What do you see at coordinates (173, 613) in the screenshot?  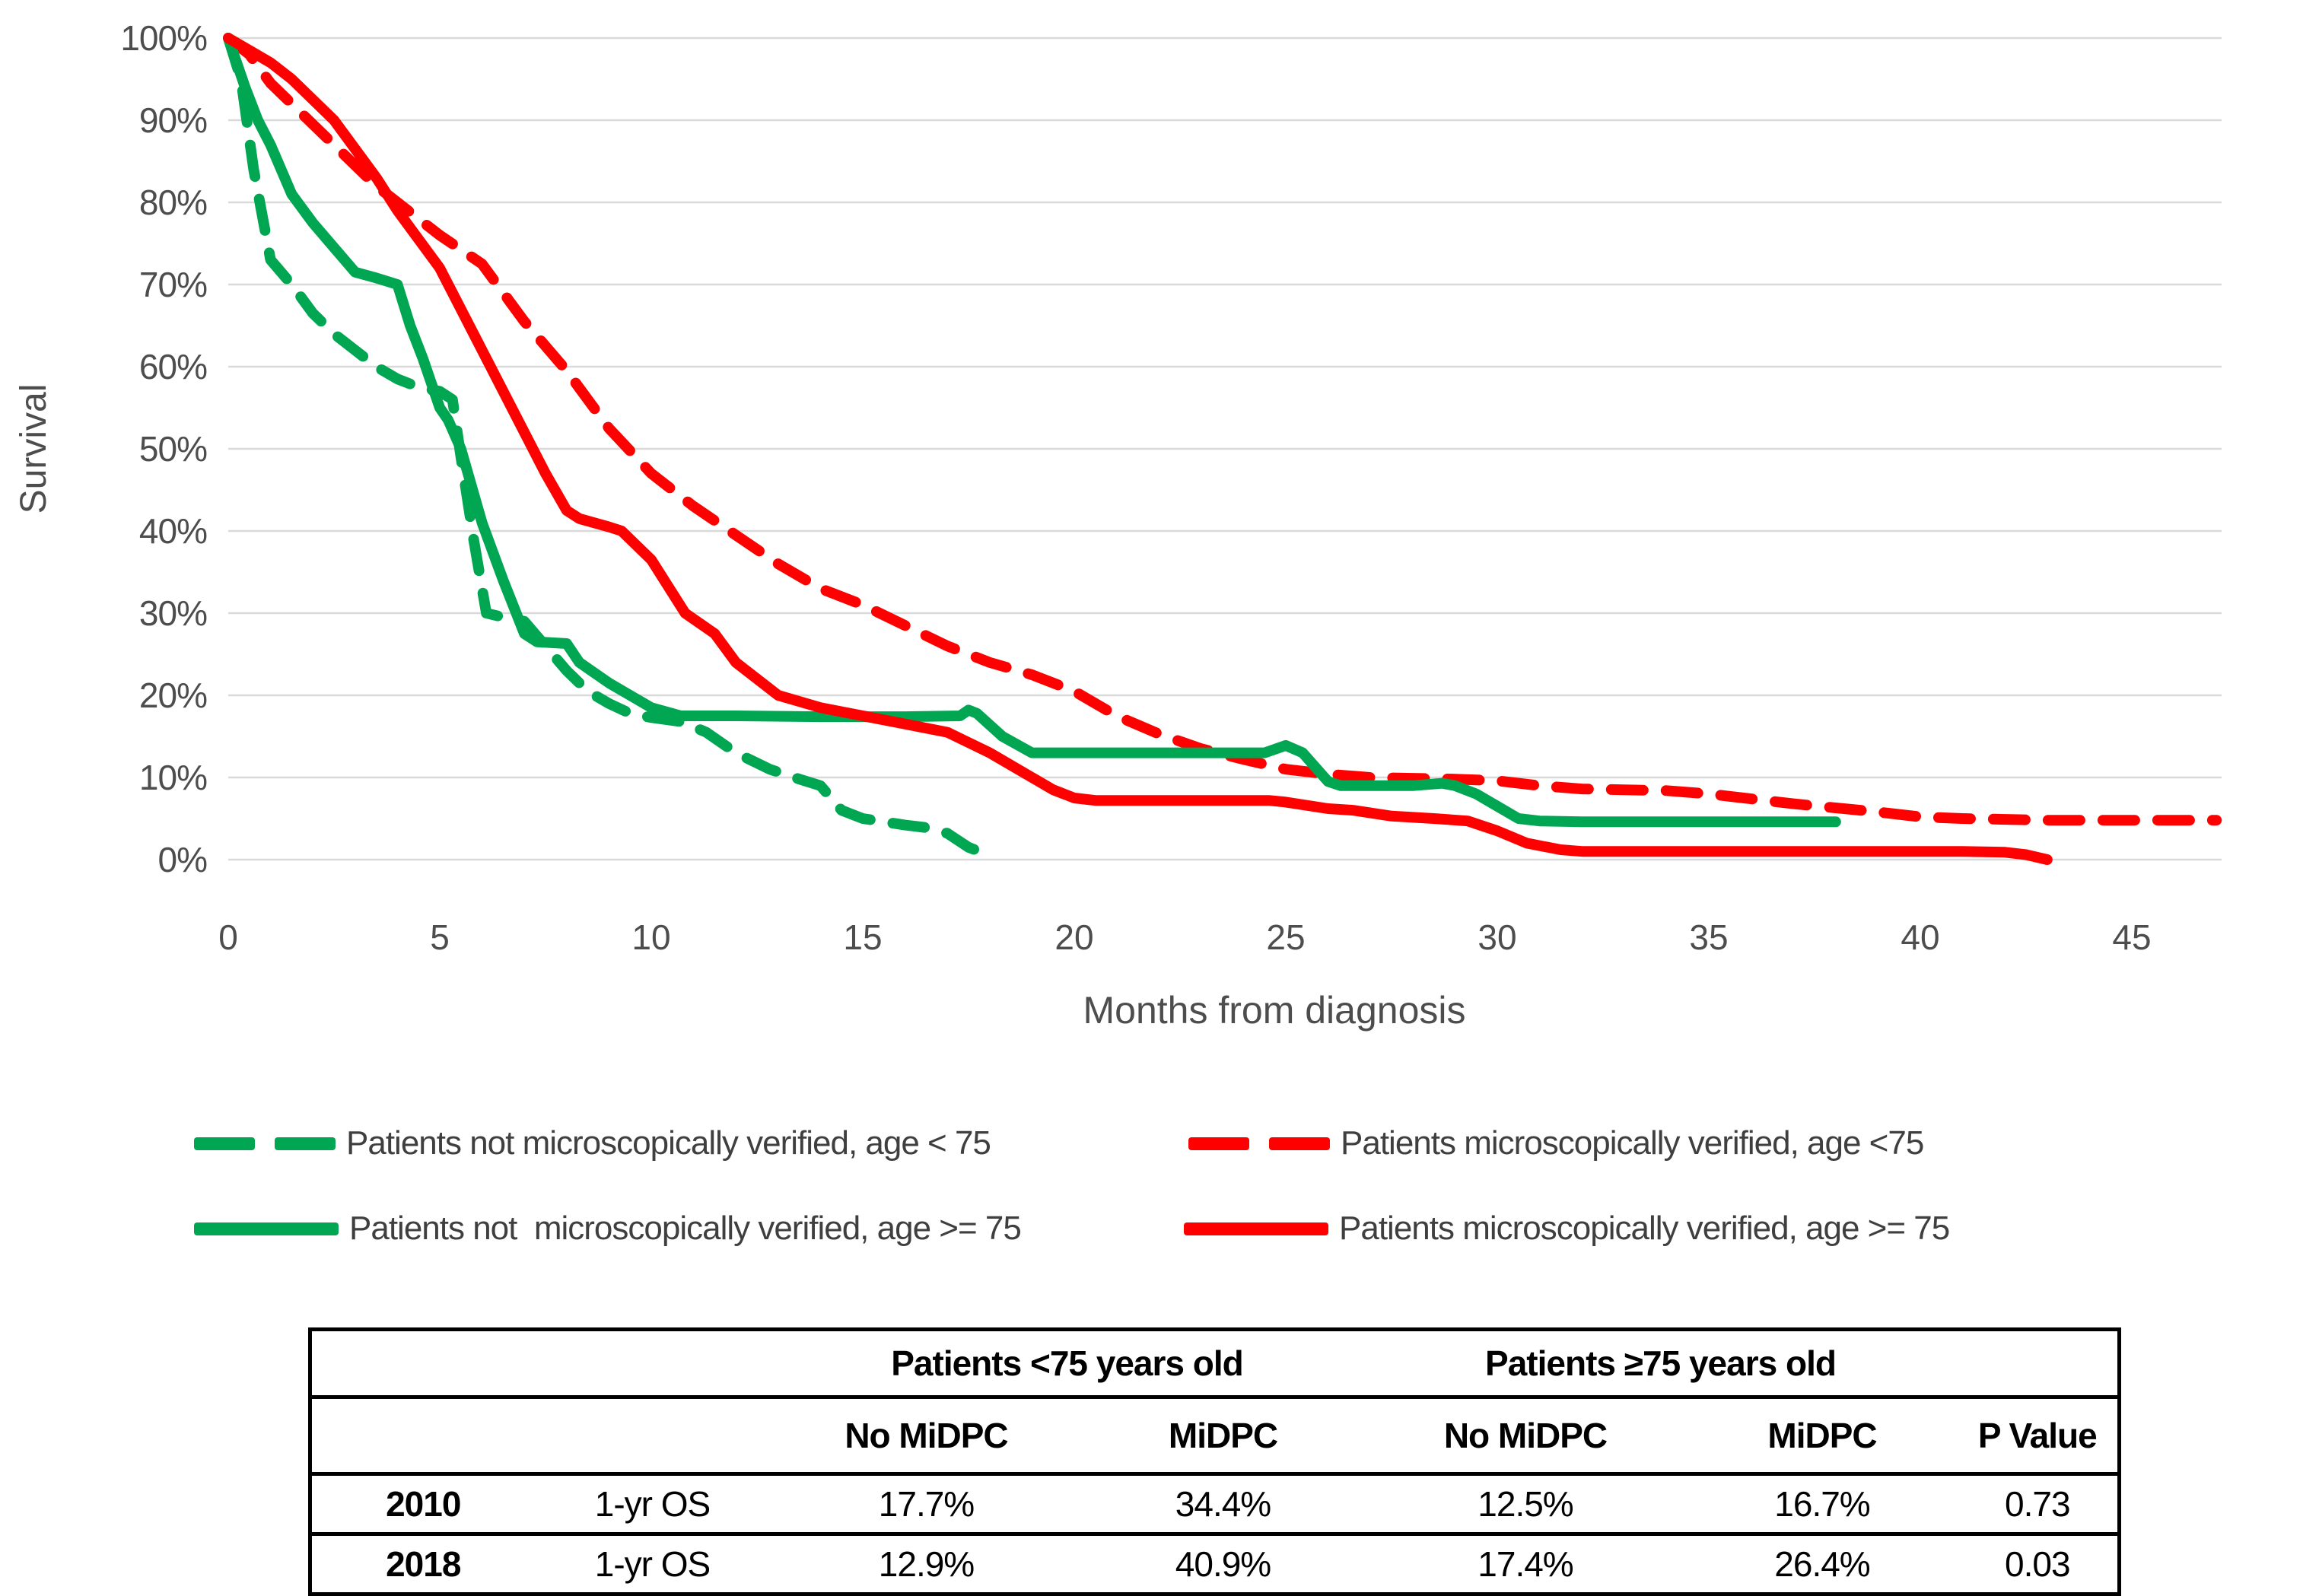 I see `y-tick-label: 30%` at bounding box center [173, 613].